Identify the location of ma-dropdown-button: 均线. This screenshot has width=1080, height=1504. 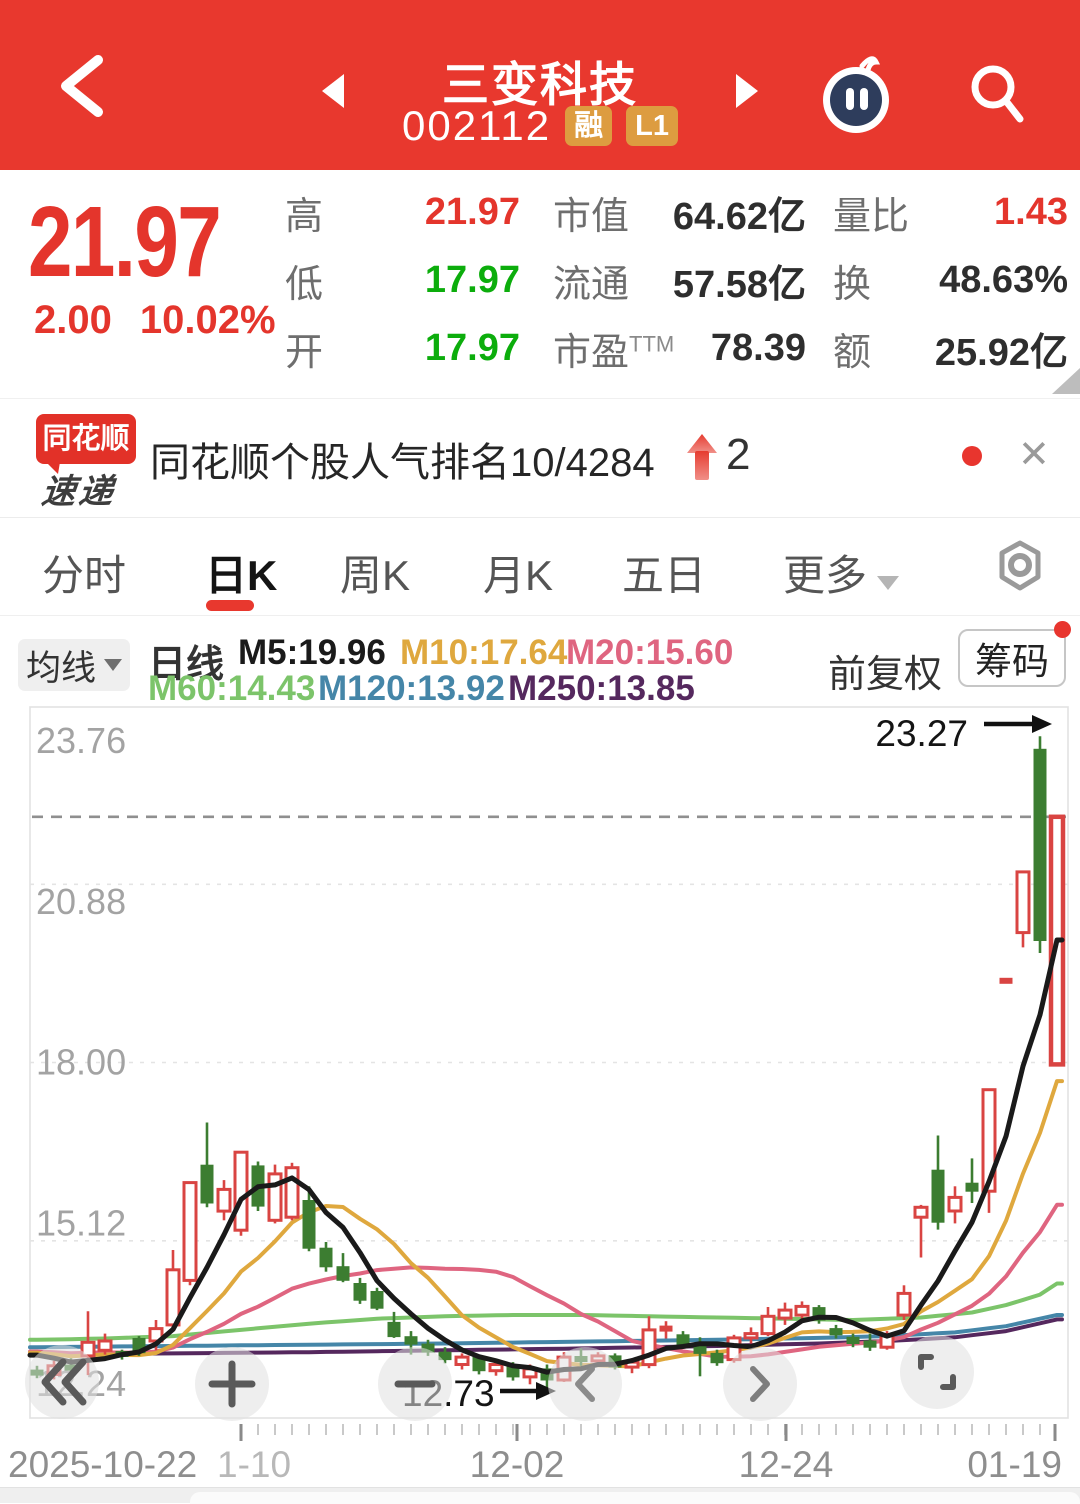
(74, 665).